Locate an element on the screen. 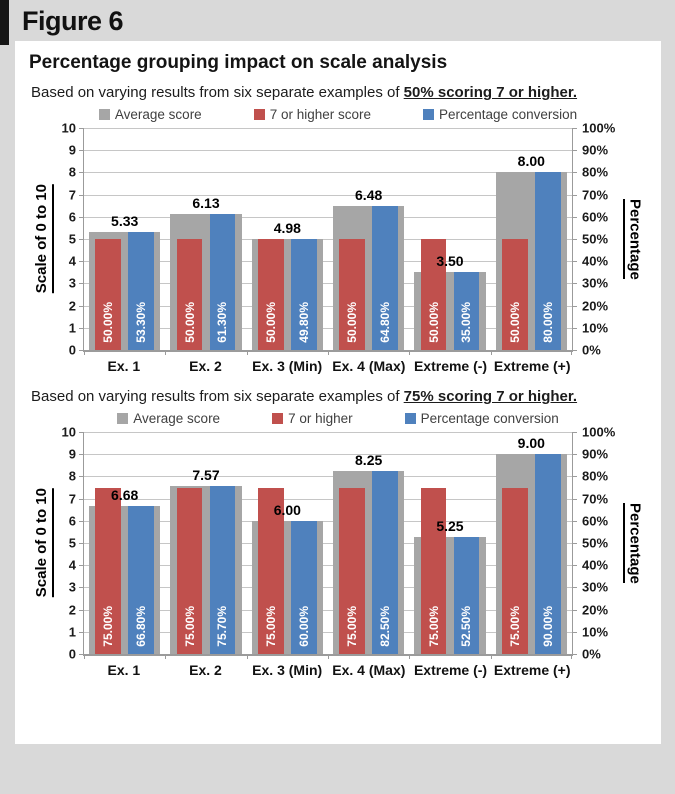 The image size is (675, 794). bar-group: 75.00% 52.50% 5.25 is located at coordinates (449, 543).